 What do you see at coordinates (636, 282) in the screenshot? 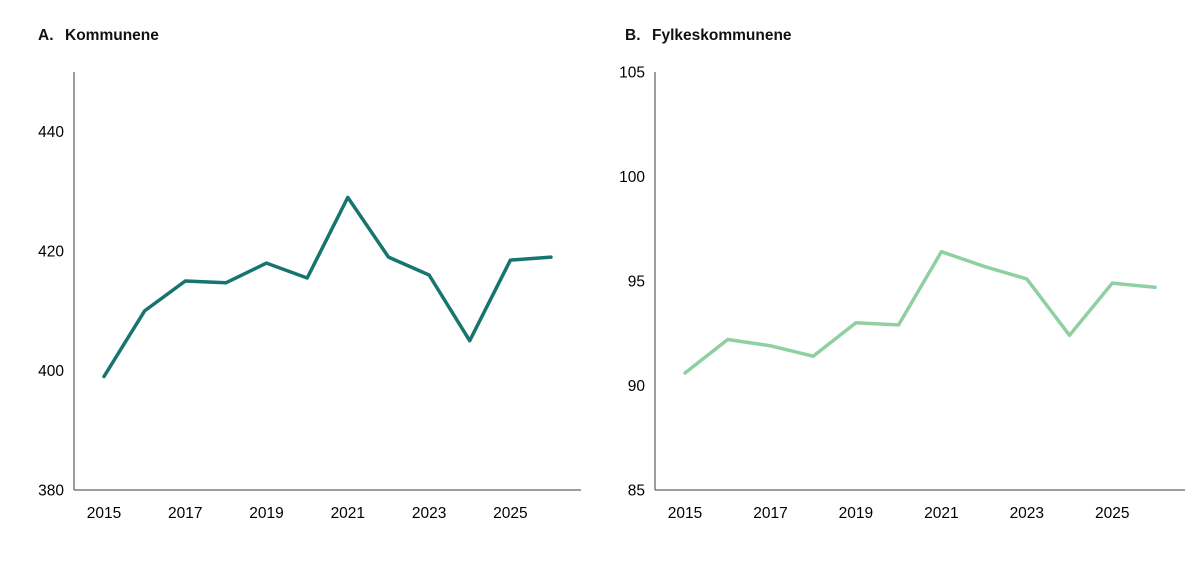
I see `svg-text: 95` at bounding box center [636, 282].